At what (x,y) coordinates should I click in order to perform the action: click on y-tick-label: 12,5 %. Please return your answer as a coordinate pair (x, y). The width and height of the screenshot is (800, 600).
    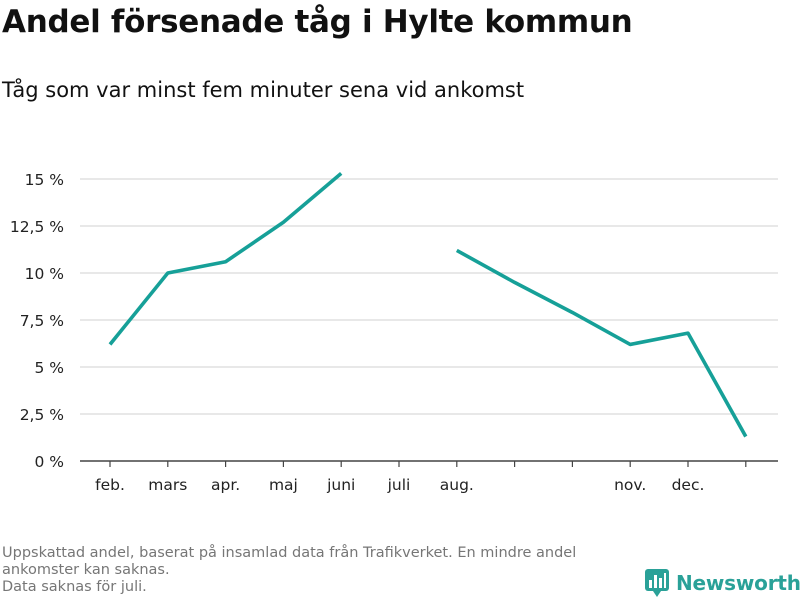
    Looking at the image, I should click on (37, 227).